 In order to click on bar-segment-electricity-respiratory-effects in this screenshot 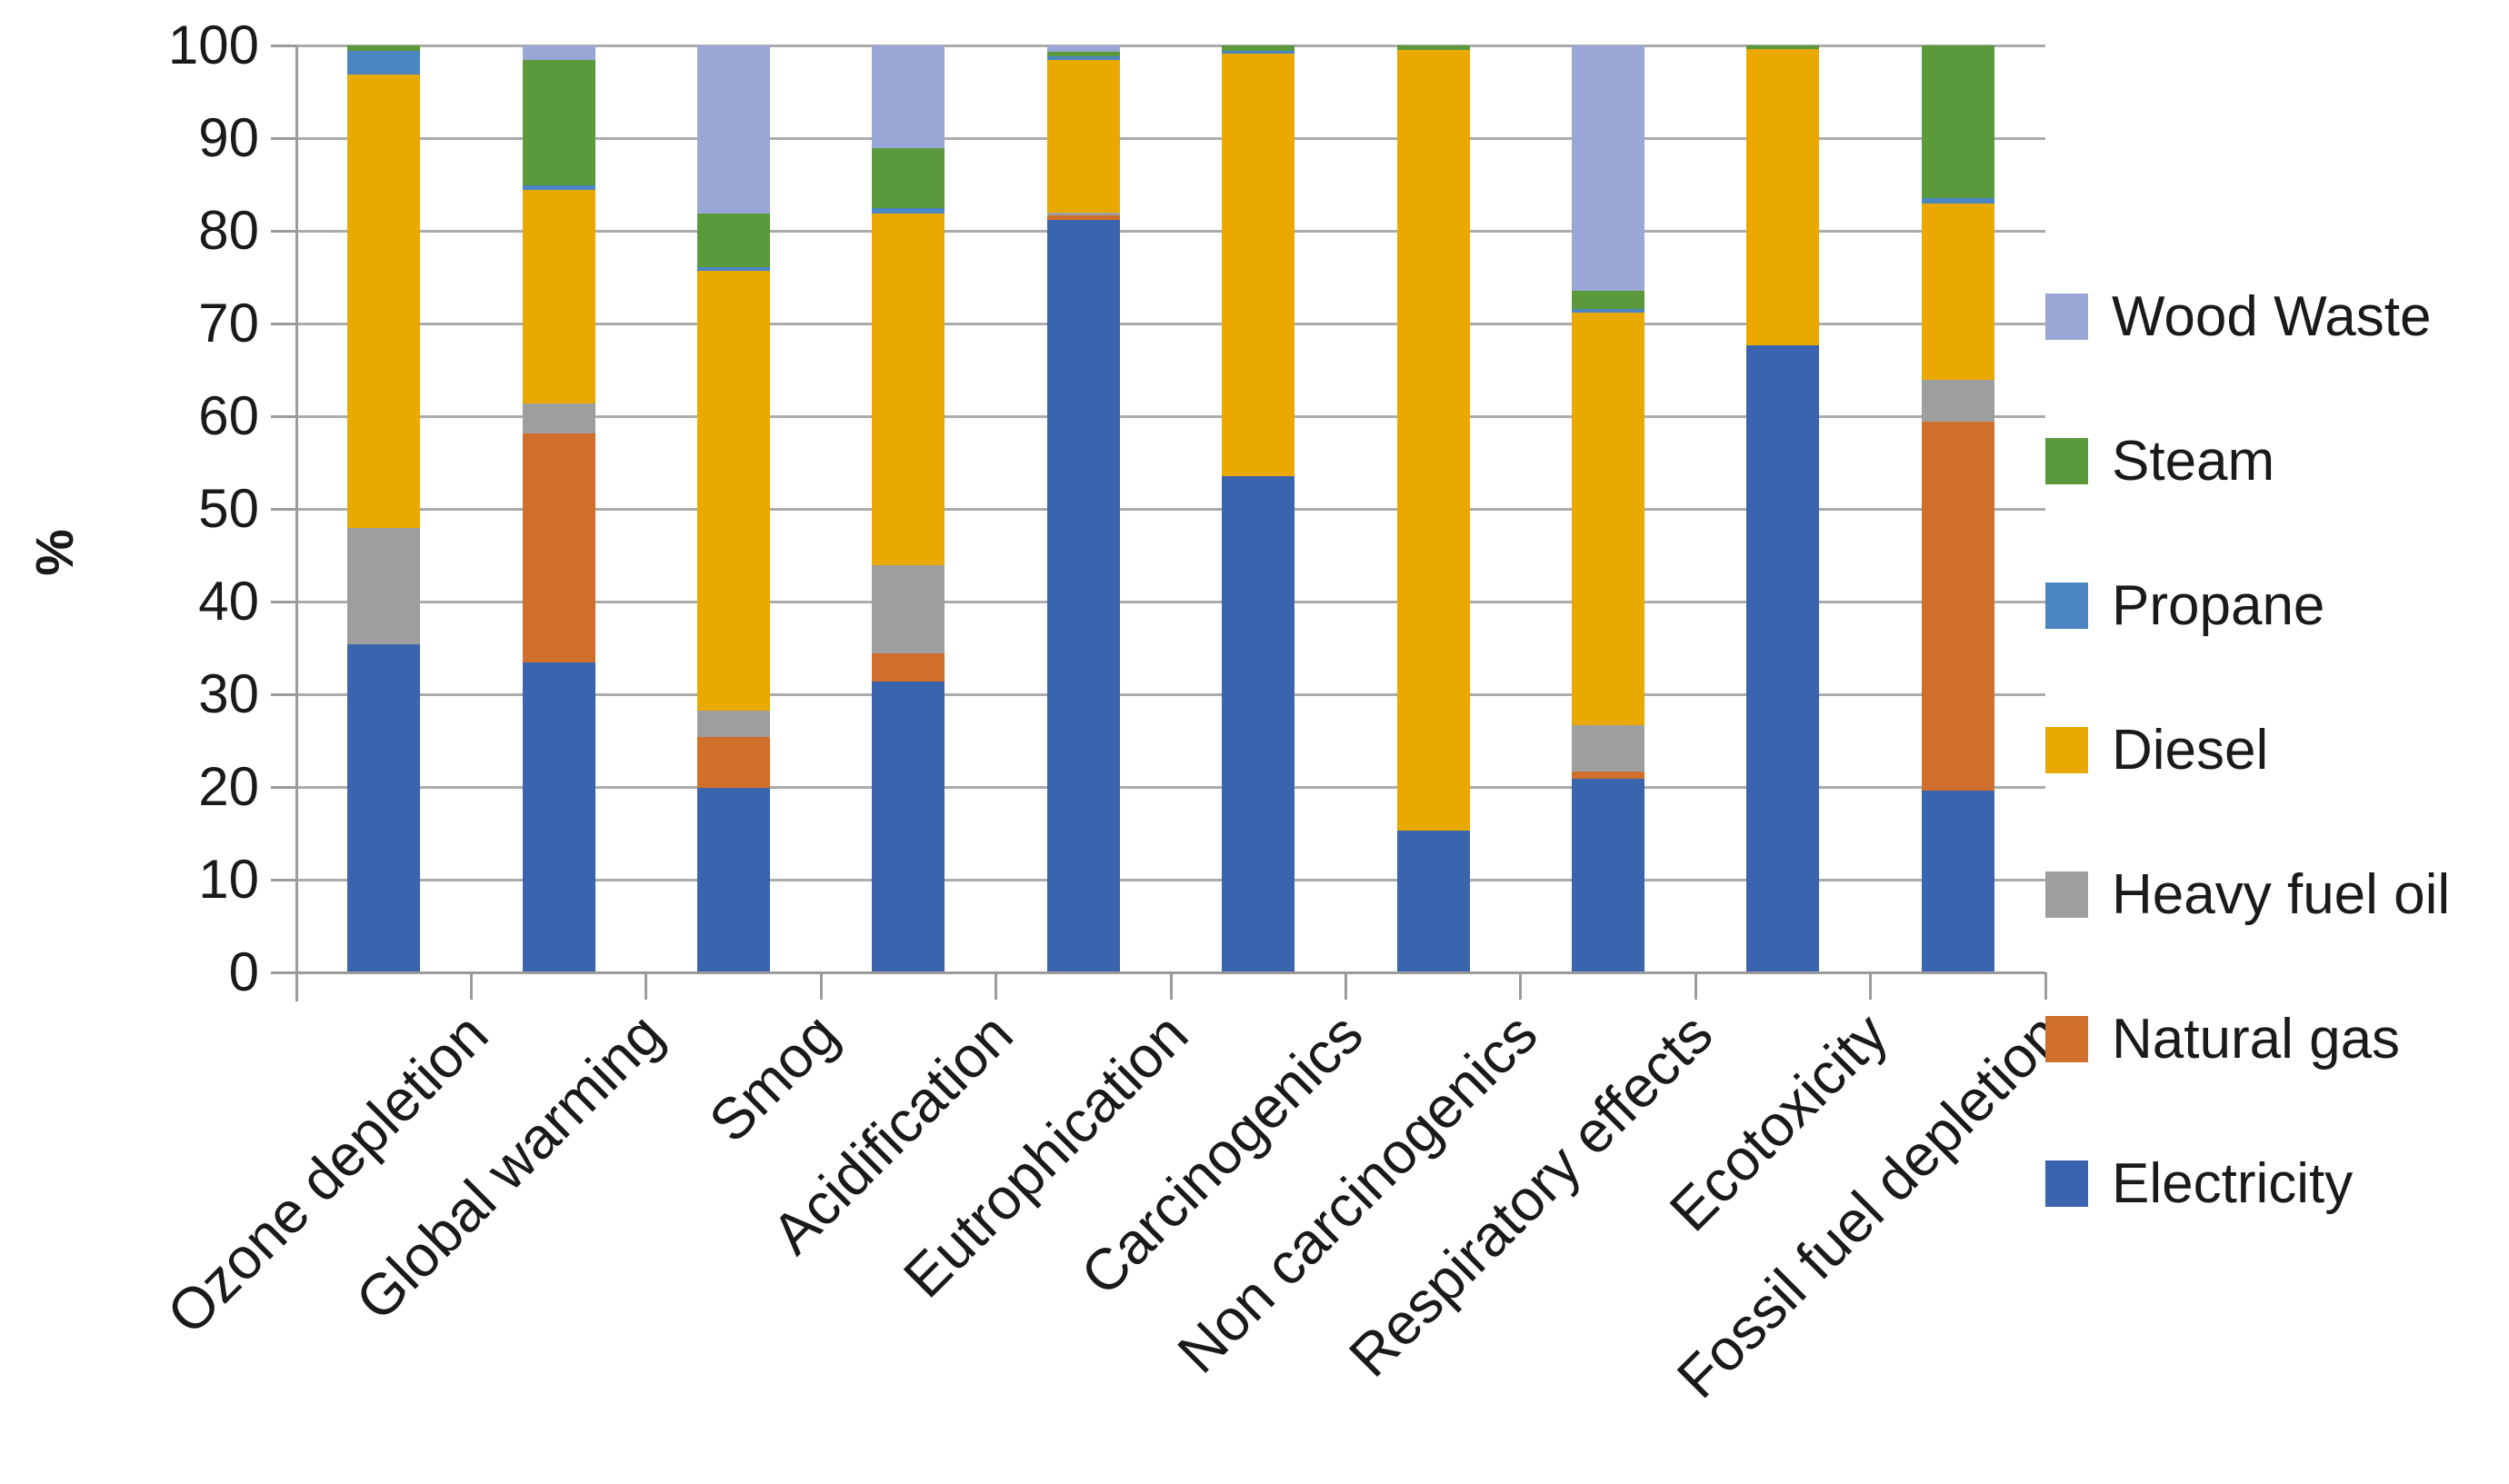, I will do `click(1608, 874)`.